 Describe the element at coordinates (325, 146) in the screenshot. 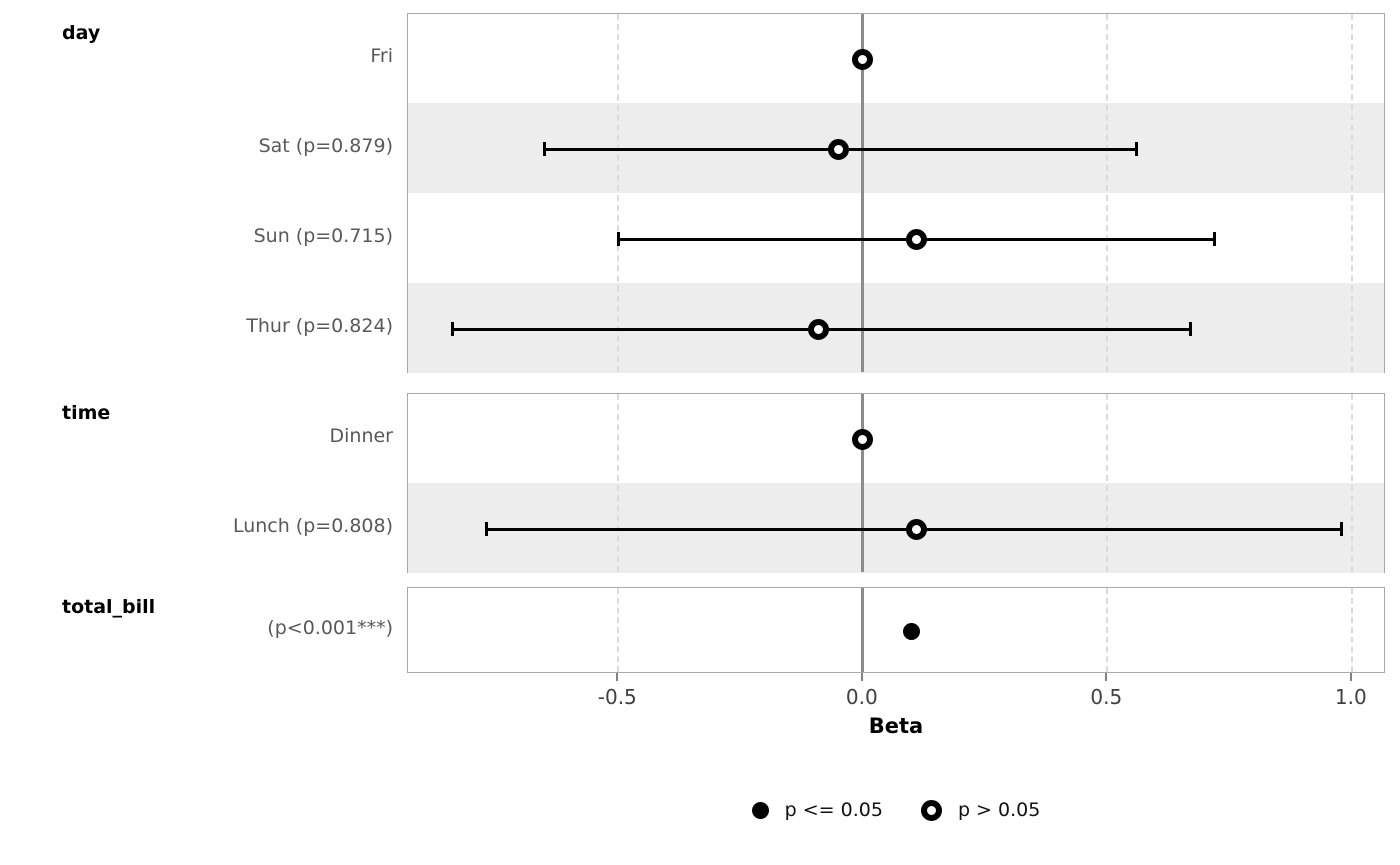

I see `row-label-day: Sat (p=0.879)` at that location.